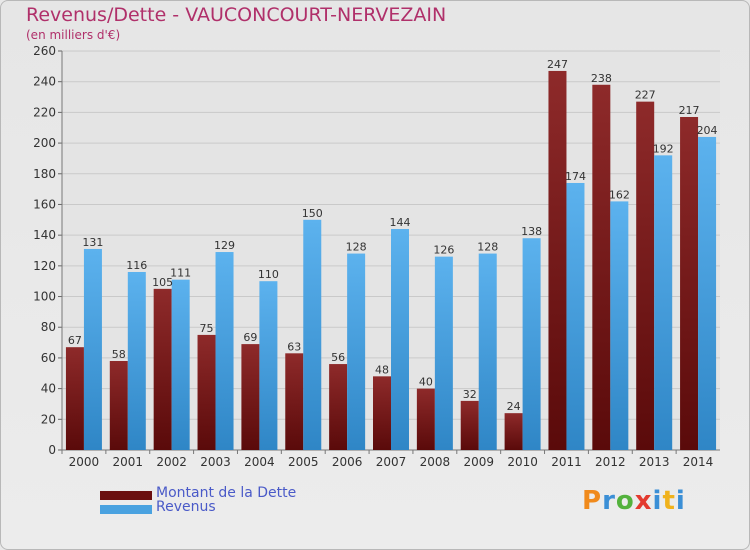 The image size is (750, 550). I want to click on data-label-revenus: 204, so click(707, 130).